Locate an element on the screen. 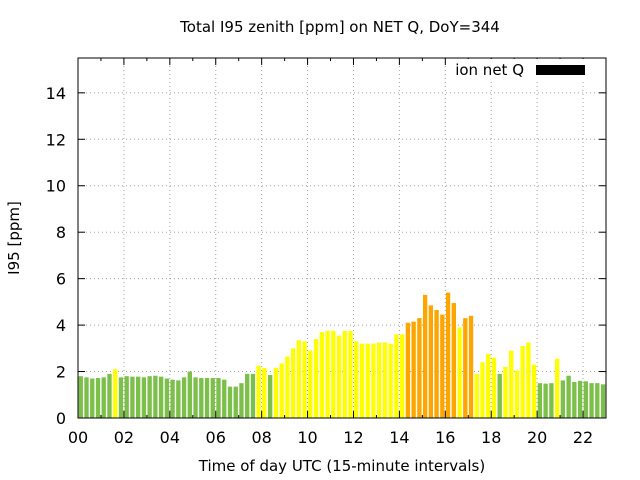 The height and width of the screenshot is (480, 640). y-tick-label: 4 is located at coordinates (61, 325).